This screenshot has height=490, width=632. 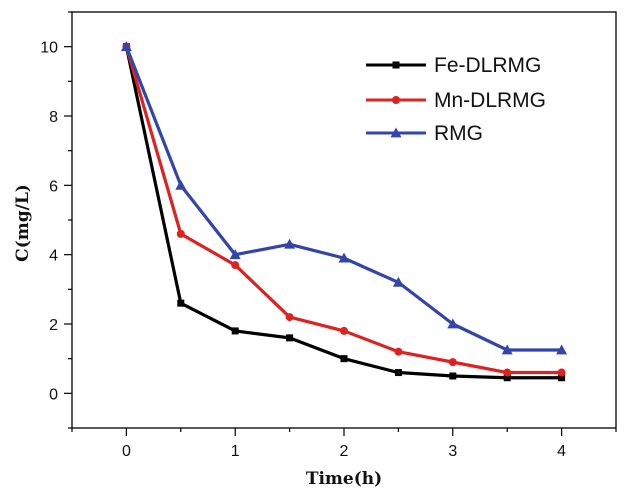 I want to click on x-axis-title: Time(h), so click(x=344, y=479).